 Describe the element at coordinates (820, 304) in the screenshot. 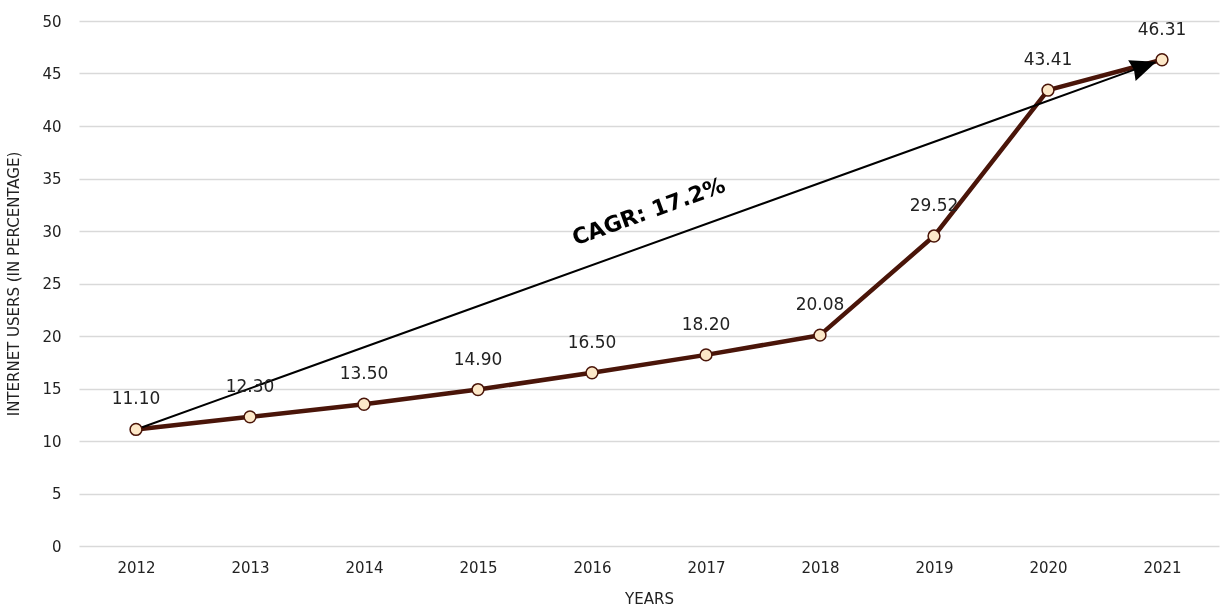

I see `text: 20.08` at that location.